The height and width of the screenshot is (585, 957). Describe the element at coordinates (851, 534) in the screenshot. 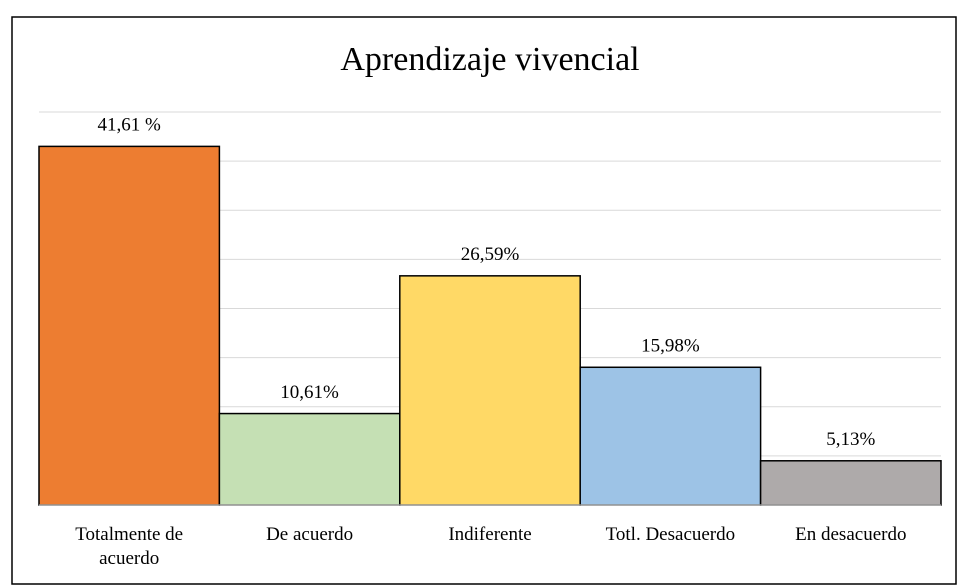

I see `x-tick-label: En desacuerdo` at that location.